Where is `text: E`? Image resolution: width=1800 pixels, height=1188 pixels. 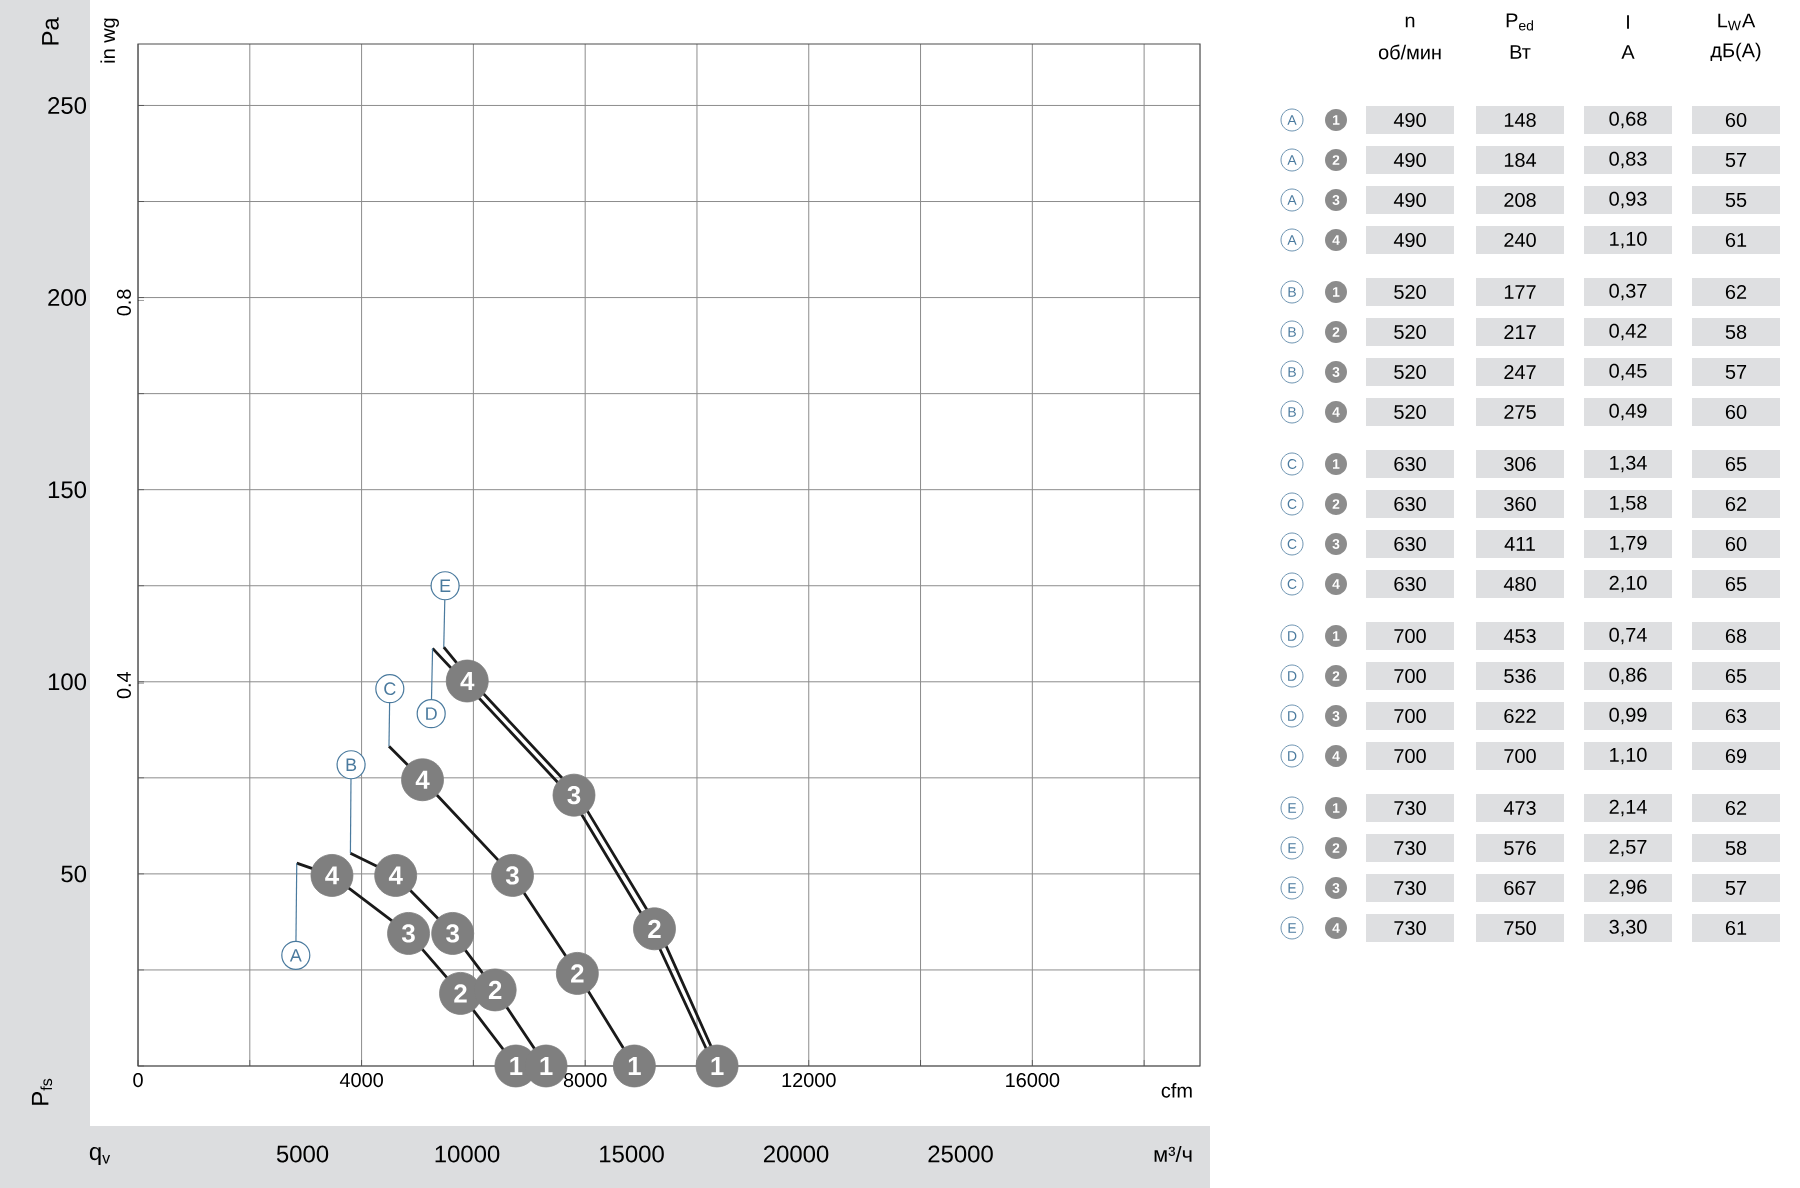
text: E is located at coordinates (445, 585).